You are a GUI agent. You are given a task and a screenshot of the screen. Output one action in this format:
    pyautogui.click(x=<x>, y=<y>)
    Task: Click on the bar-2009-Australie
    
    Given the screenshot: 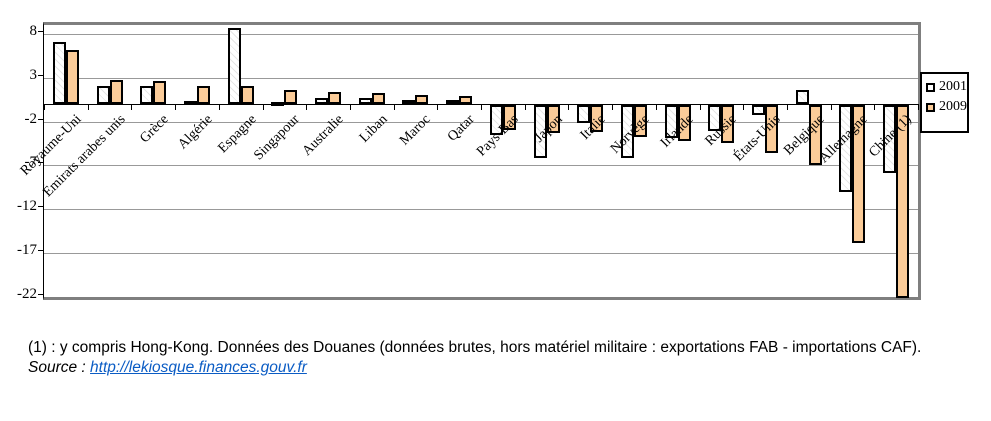 What is the action you would take?
    pyautogui.click(x=335, y=97)
    